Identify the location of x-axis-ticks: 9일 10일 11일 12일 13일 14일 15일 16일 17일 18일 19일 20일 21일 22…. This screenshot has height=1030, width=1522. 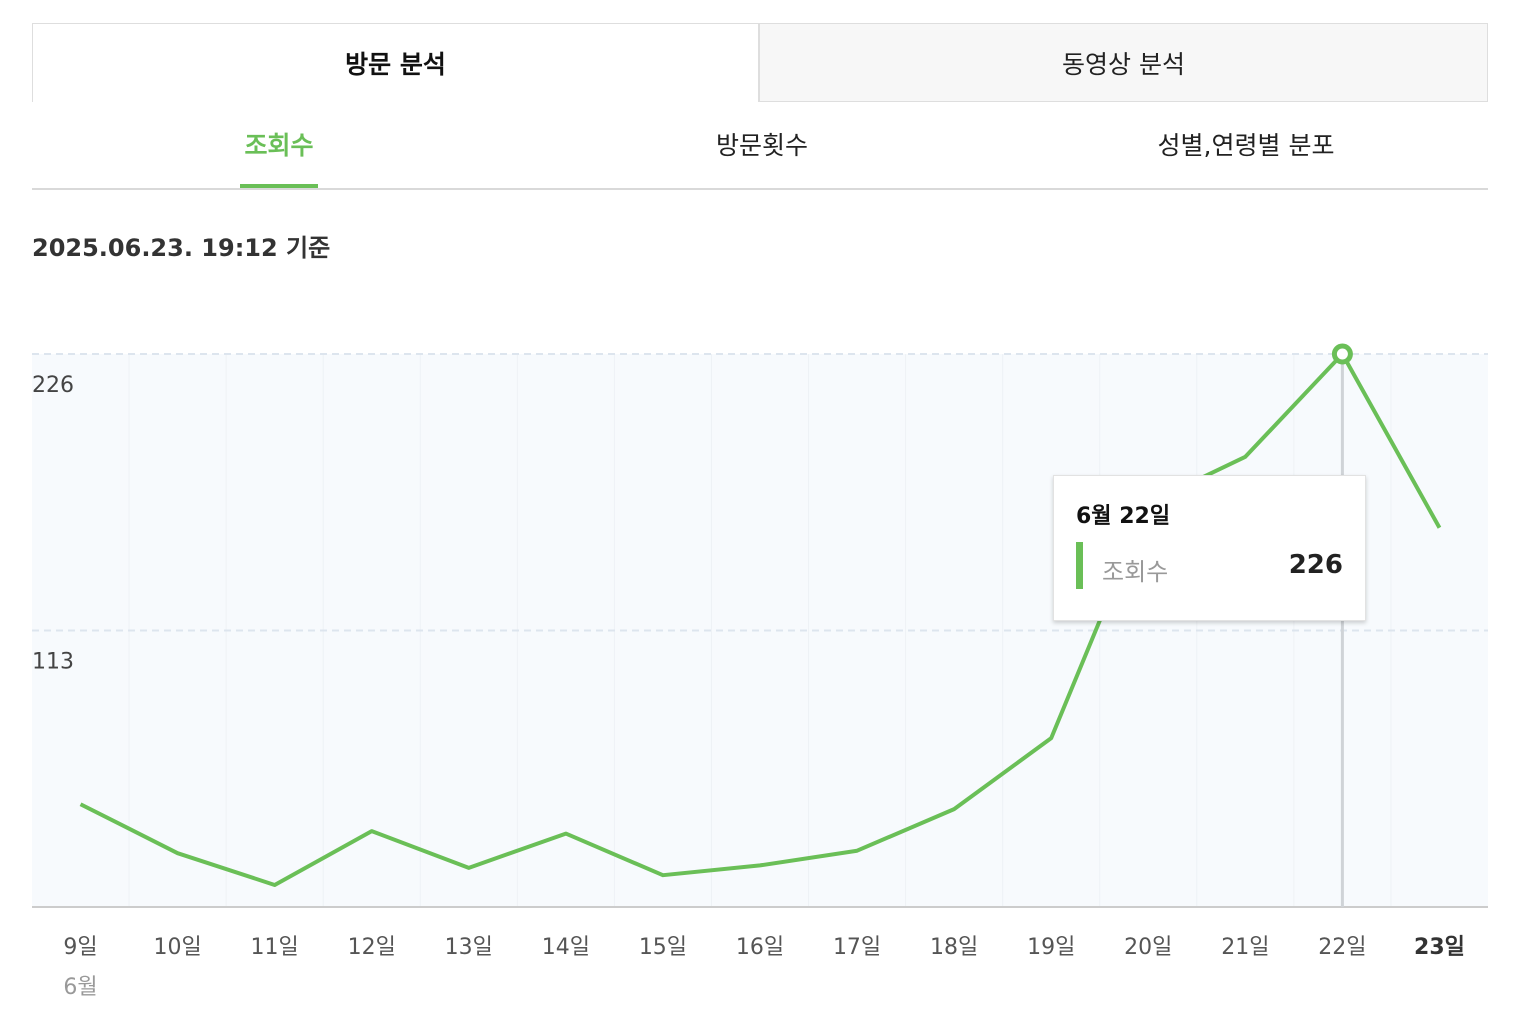
(763, 967).